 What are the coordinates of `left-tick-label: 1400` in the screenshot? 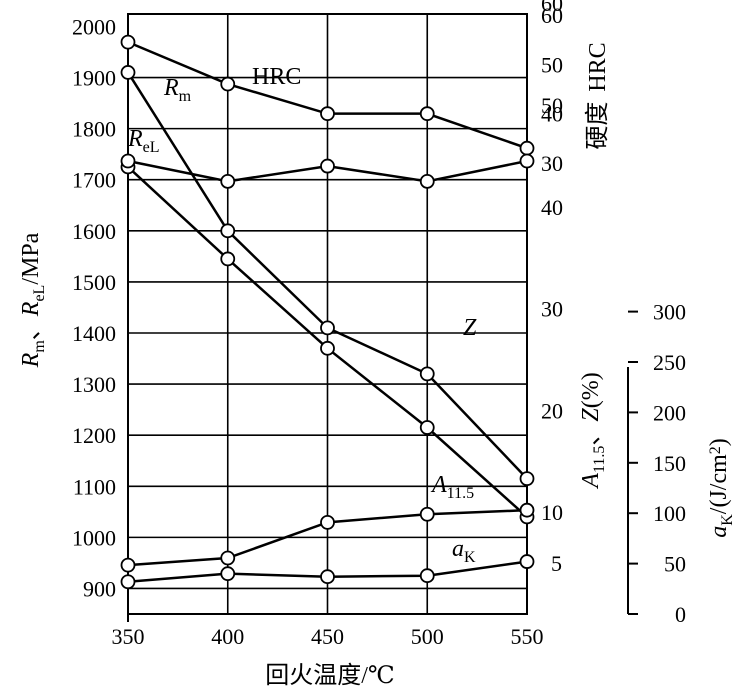 It's located at (94, 333).